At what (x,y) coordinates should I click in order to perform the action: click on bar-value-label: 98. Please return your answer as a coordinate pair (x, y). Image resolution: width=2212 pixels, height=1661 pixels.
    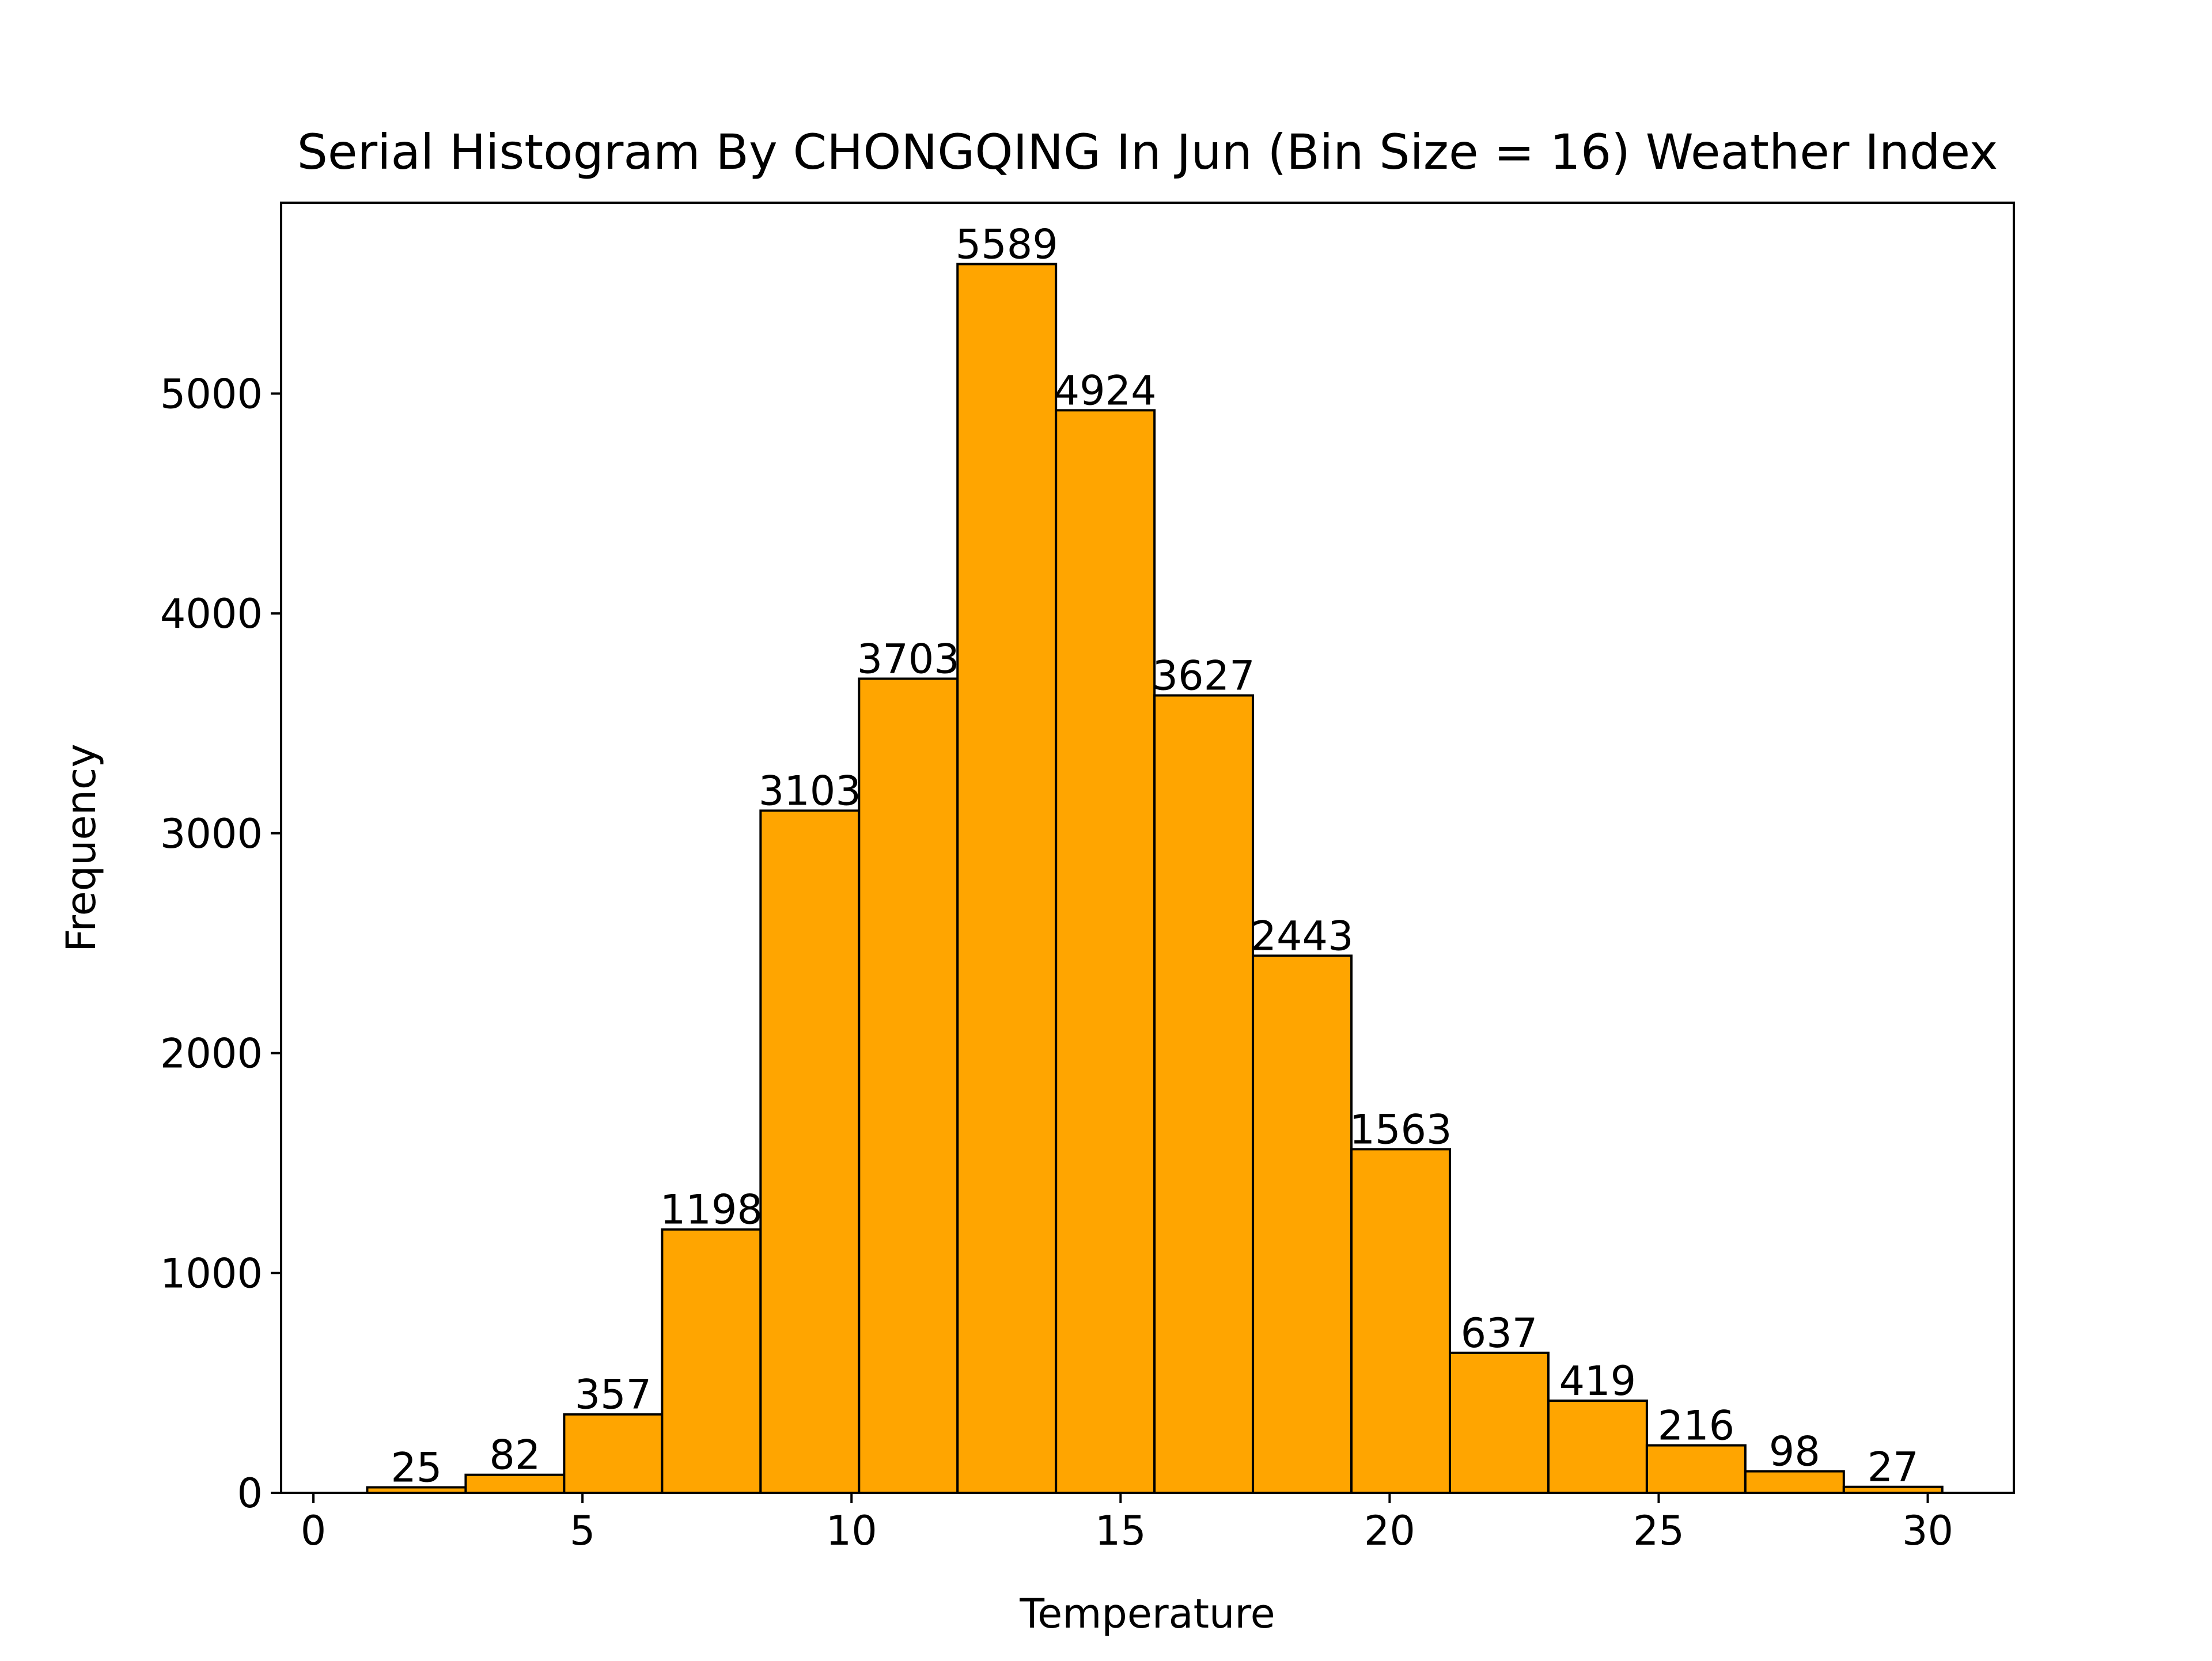
    Looking at the image, I should click on (1794, 1452).